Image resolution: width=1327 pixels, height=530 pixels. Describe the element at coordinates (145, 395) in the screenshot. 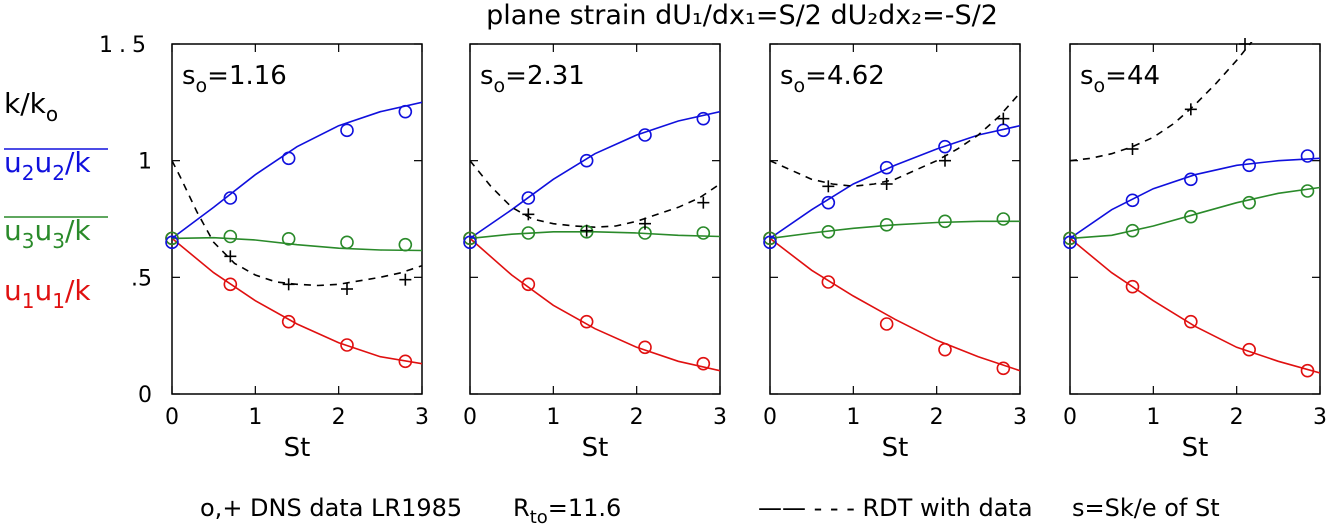

I see `y-tick-label: 0` at that location.